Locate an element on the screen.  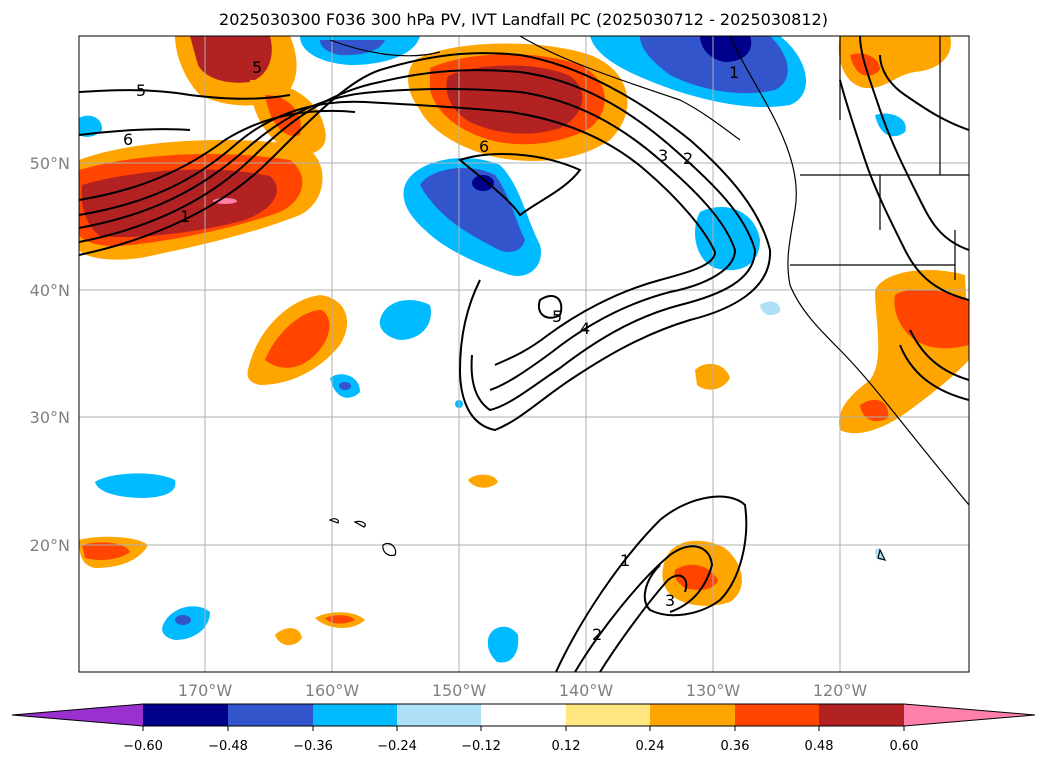
lat-label: 40°N is located at coordinates (50, 290).